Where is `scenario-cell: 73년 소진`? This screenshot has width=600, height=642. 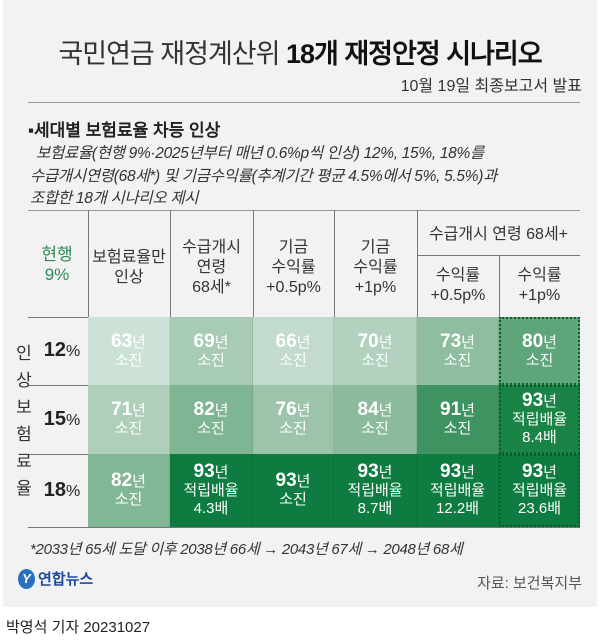 scenario-cell: 73년 소진 is located at coordinates (458, 351).